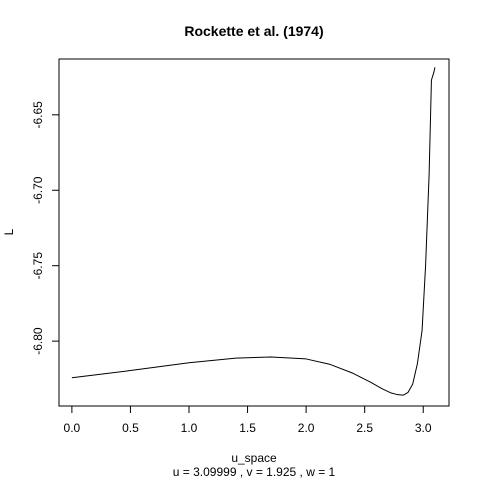 Image resolution: width=480 pixels, height=480 pixels. Describe the element at coordinates (38, 115) in the screenshot. I see `y-tick-label: -6.65` at that location.